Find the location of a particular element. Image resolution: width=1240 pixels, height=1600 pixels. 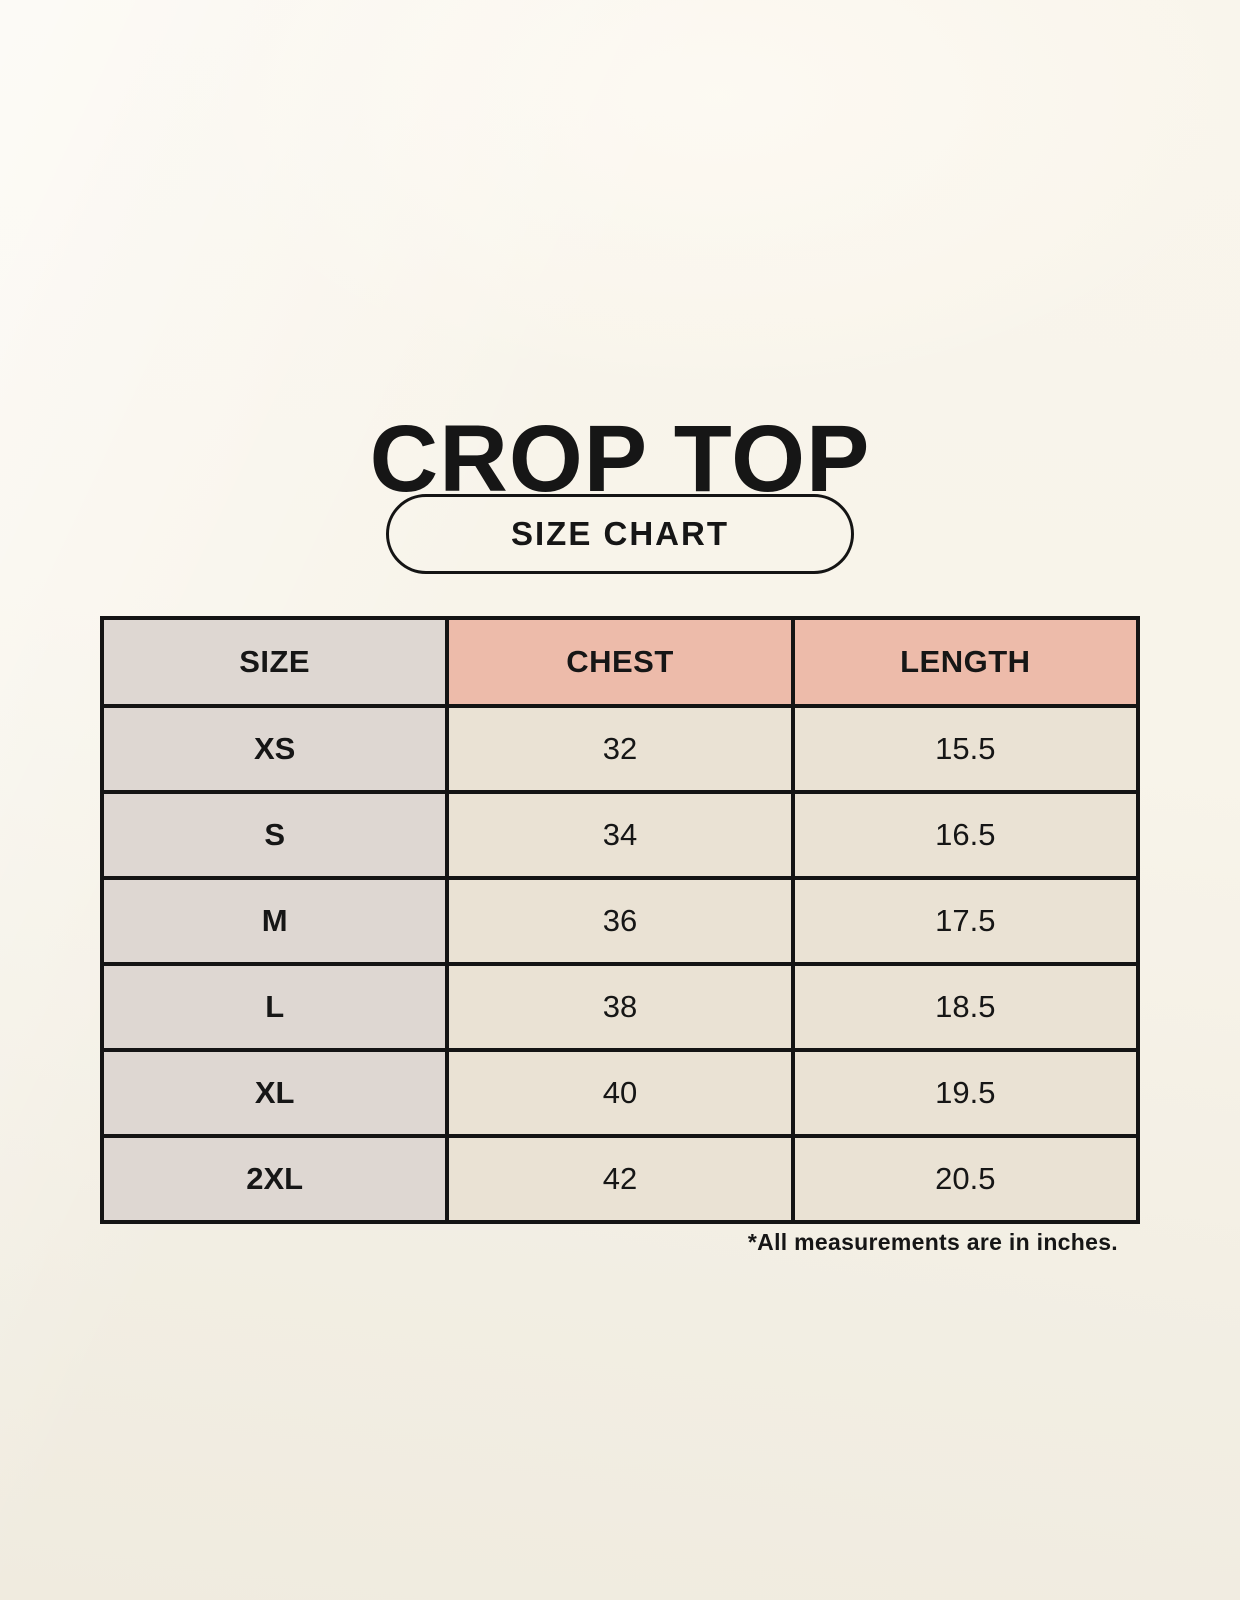

length-cell: 15.5 is located at coordinates (965, 749).